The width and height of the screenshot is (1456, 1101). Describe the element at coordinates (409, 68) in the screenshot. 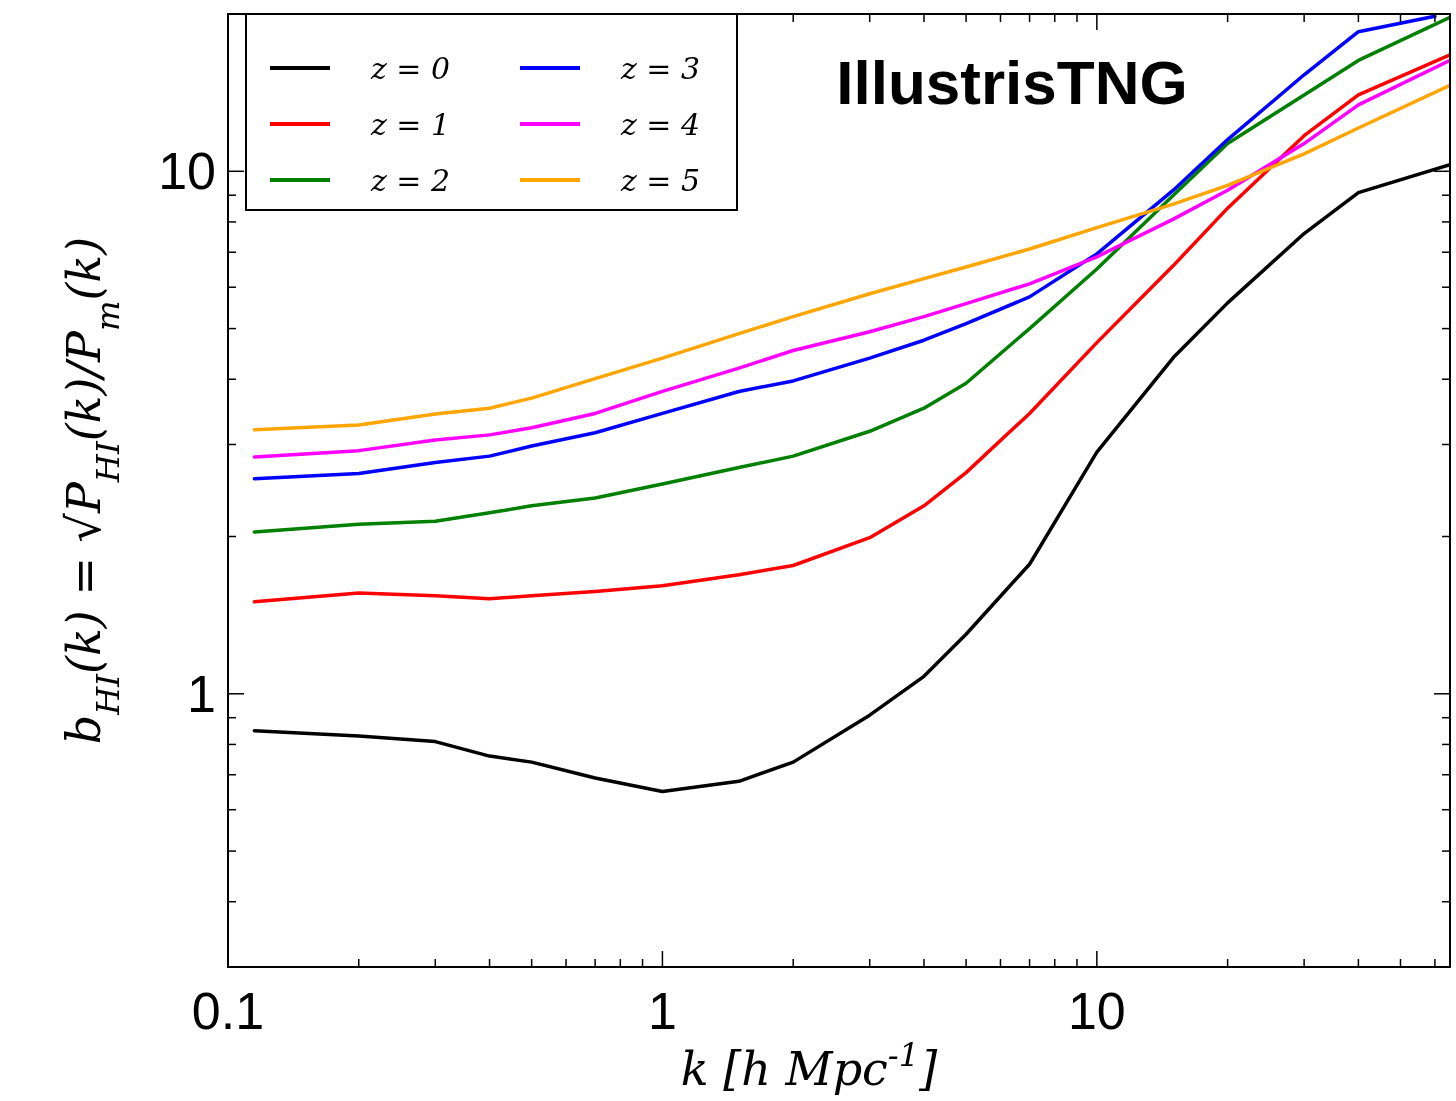

I see `legend-label: z = 0` at that location.